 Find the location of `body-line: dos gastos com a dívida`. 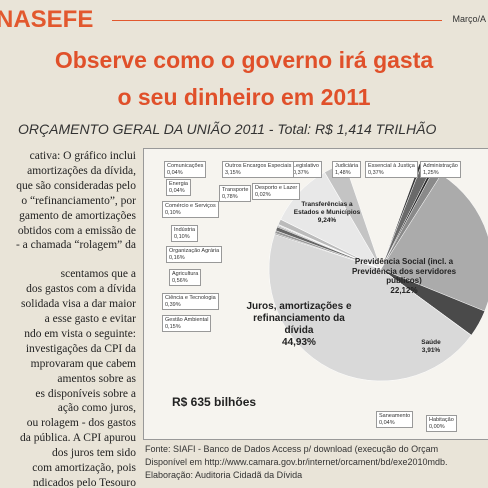

body-line: dos gastos com a dívida is located at coordinates (81, 289).